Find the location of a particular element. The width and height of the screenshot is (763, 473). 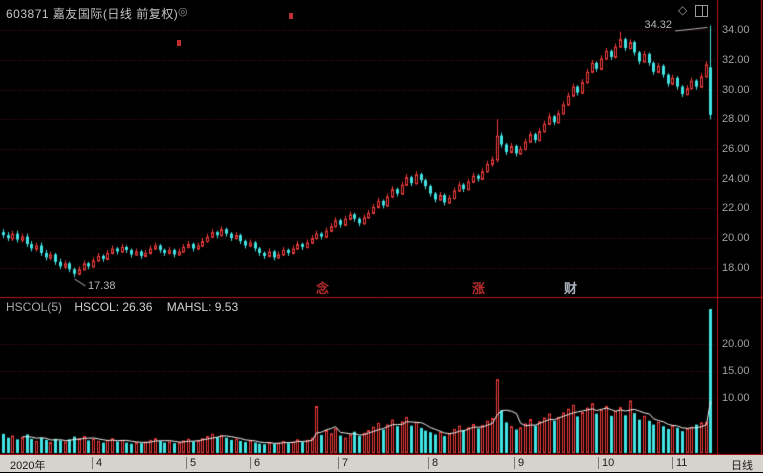

y-axis-label: 34.00 is located at coordinates (736, 30).